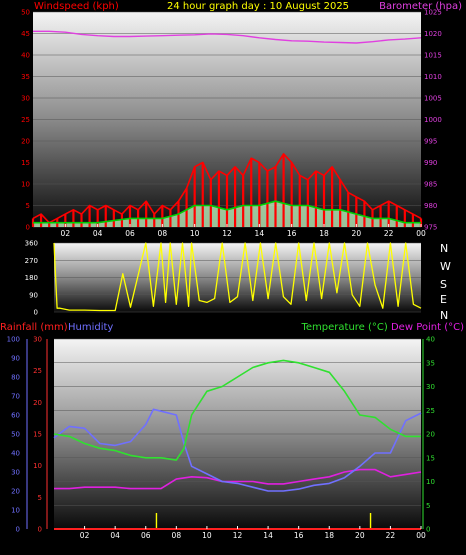  I want to click on temp-x-tick-label-20: 20, so click(360, 535).